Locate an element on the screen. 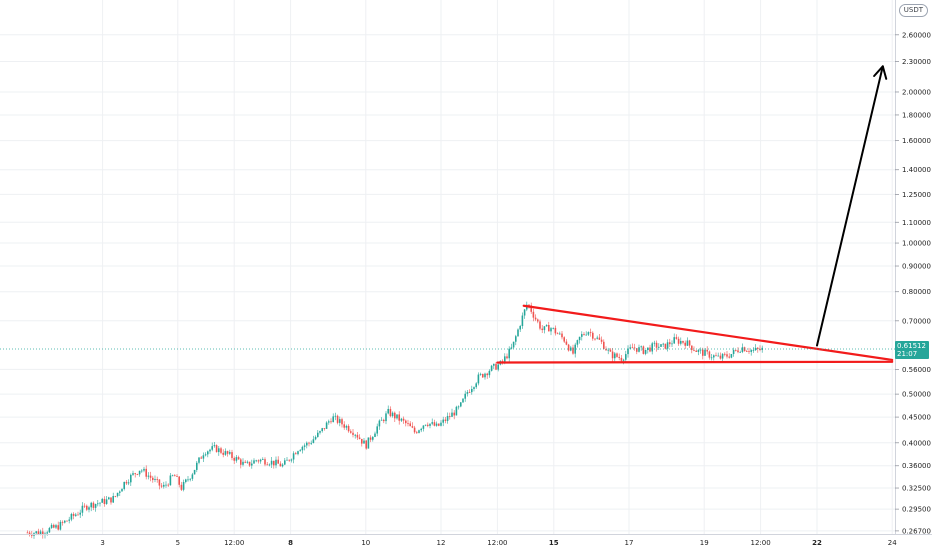 The image size is (932, 550). price-tick-label: 1.80000 is located at coordinates (916, 115).